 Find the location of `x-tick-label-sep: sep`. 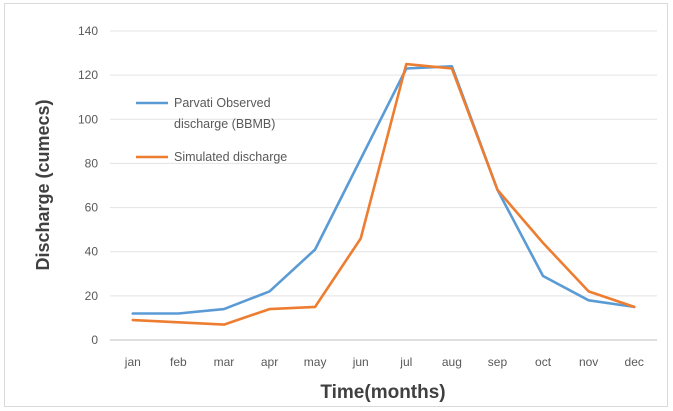

x-tick-label-sep: sep is located at coordinates (498, 362).